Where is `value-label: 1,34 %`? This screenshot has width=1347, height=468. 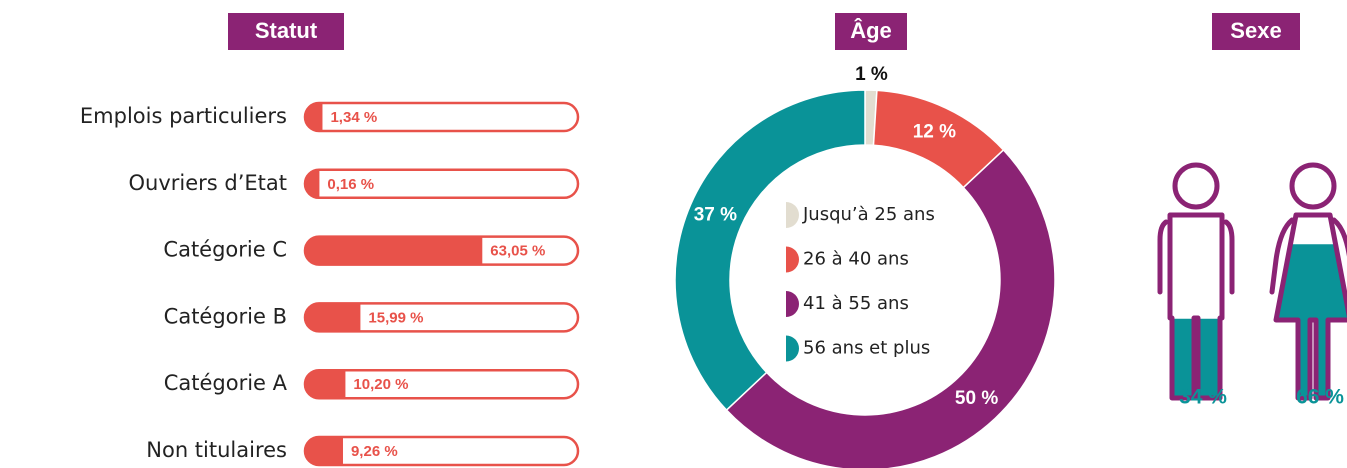
value-label: 1,34 % is located at coordinates (353, 117).